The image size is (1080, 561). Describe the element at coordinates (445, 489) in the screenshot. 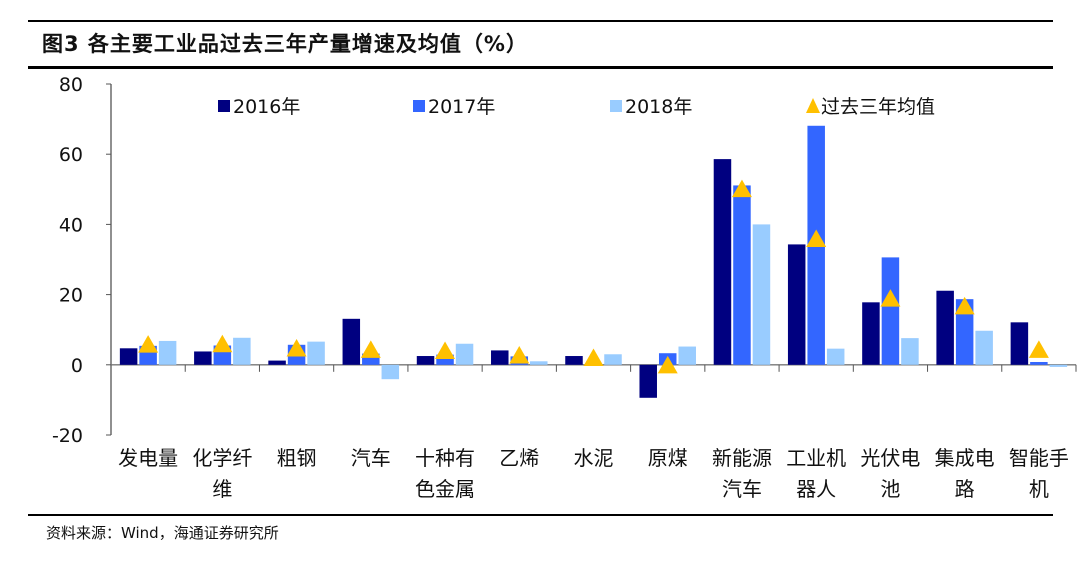

I see `x-category-label: 色金属` at that location.